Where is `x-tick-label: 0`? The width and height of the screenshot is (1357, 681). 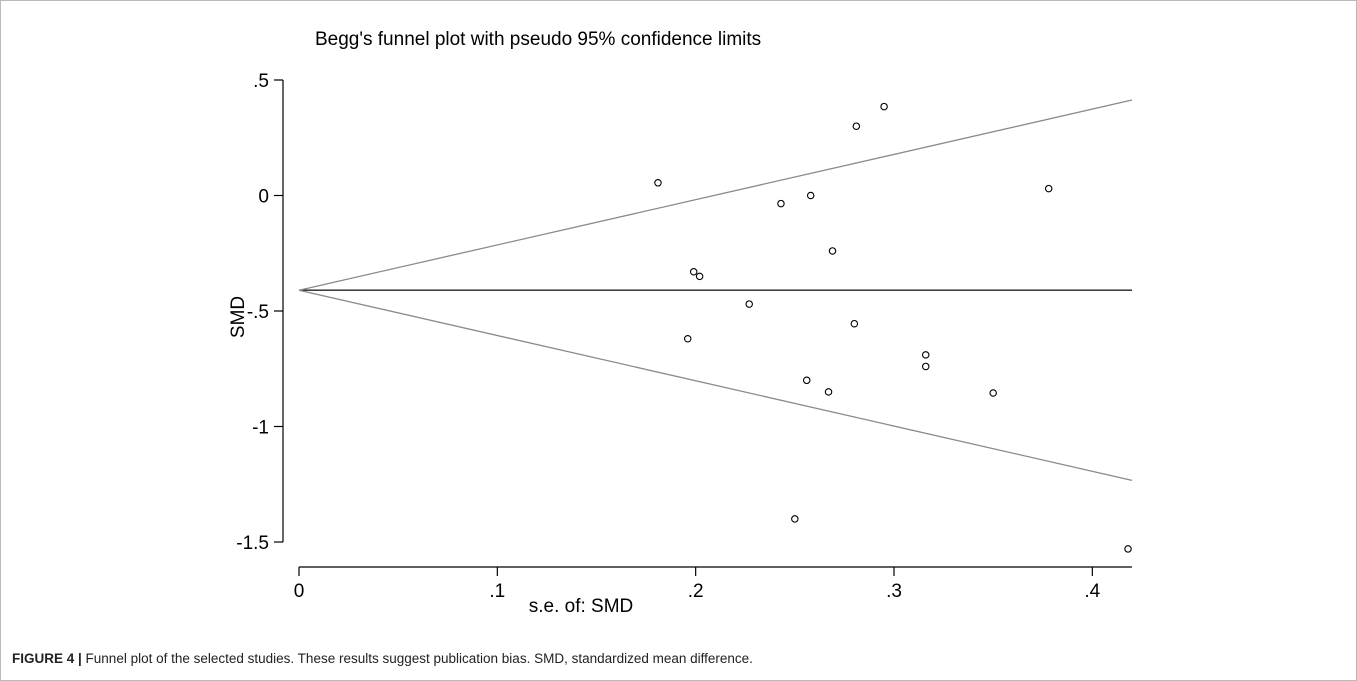
x-tick-label: 0 is located at coordinates (299, 591).